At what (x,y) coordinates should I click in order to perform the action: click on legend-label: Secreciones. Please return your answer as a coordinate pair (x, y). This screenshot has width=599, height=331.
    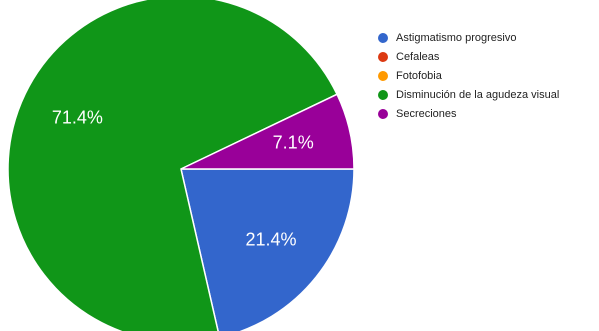
    Looking at the image, I should click on (426, 114).